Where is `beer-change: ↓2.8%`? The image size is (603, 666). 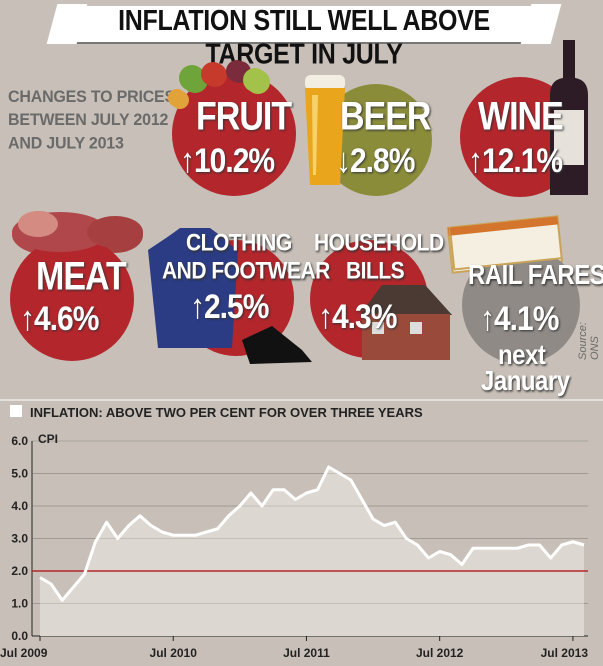
beer-change: ↓2.8% is located at coordinates (375, 161).